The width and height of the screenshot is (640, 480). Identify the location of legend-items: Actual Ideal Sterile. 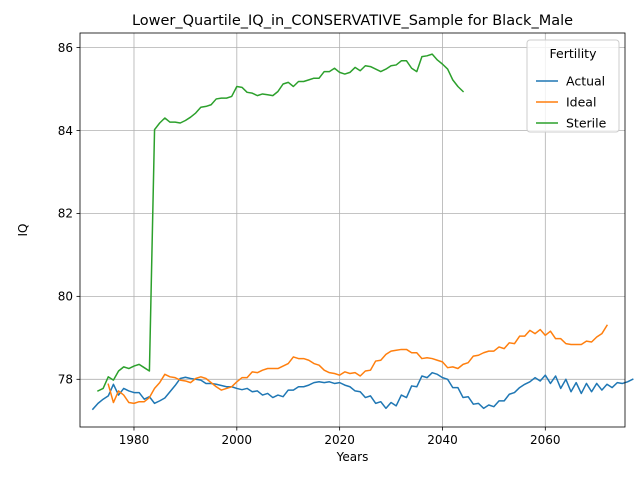
(571, 102).